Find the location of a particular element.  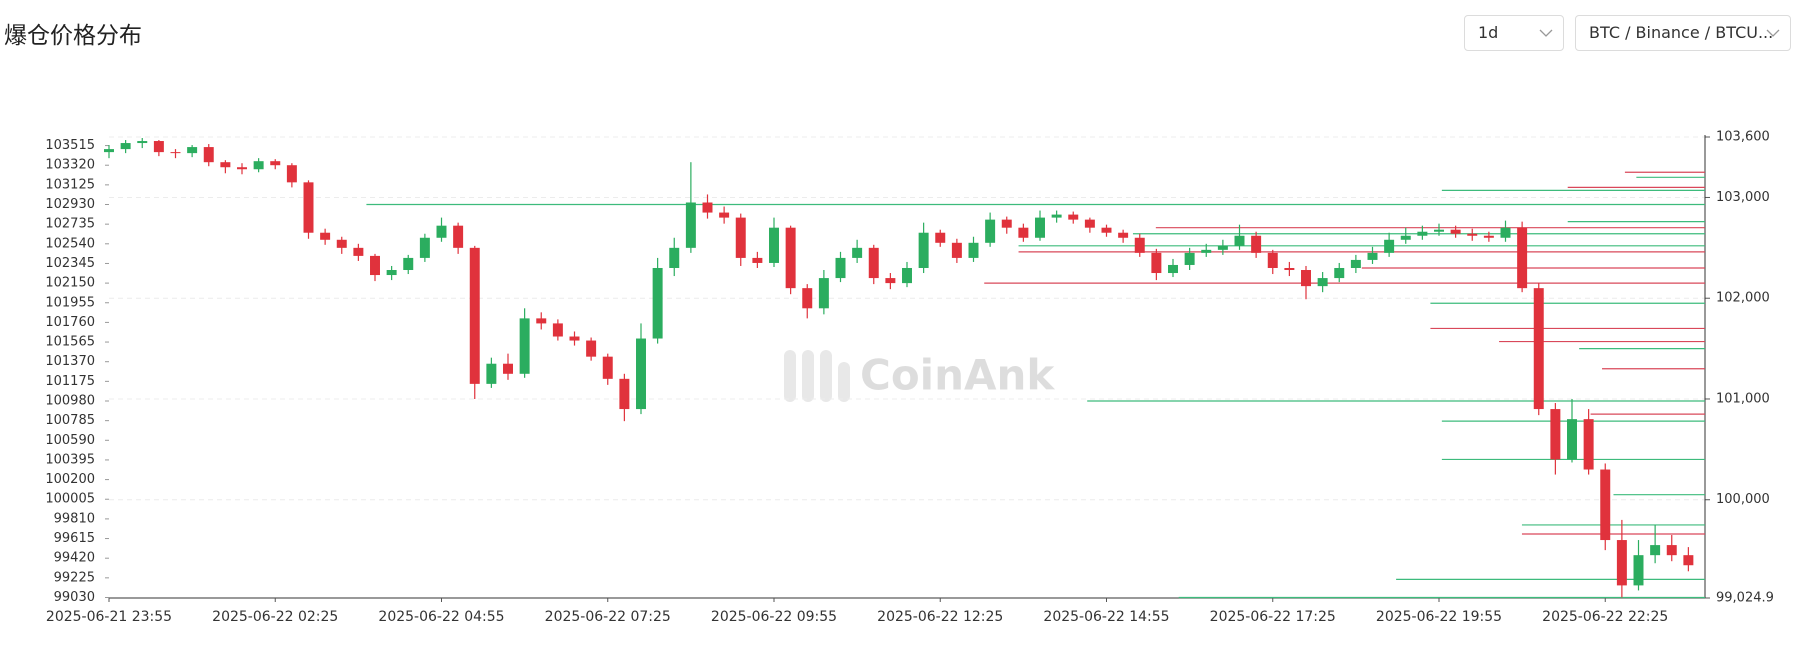

x-tick-label: 2025-06-22 07:25 is located at coordinates (608, 617).